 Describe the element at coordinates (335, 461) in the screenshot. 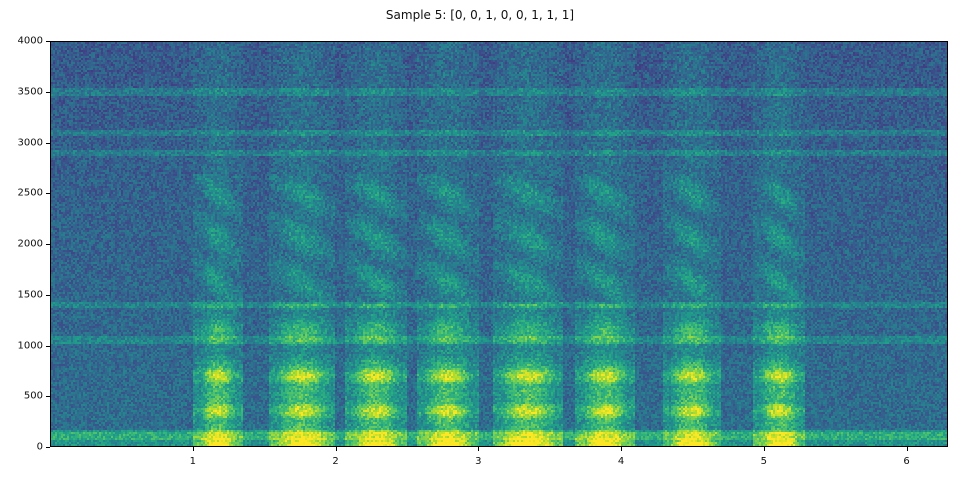

I see `x-tick-label: 2` at that location.